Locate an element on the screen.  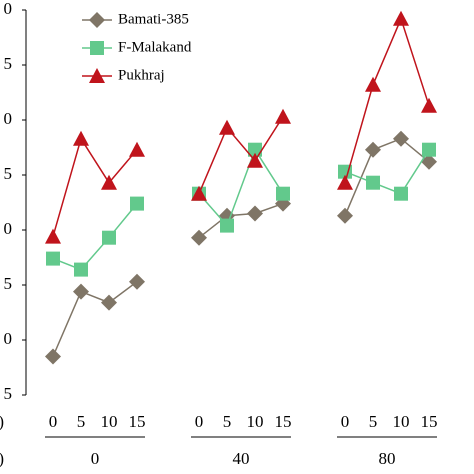
group-label: 80 is located at coordinates (387, 458).